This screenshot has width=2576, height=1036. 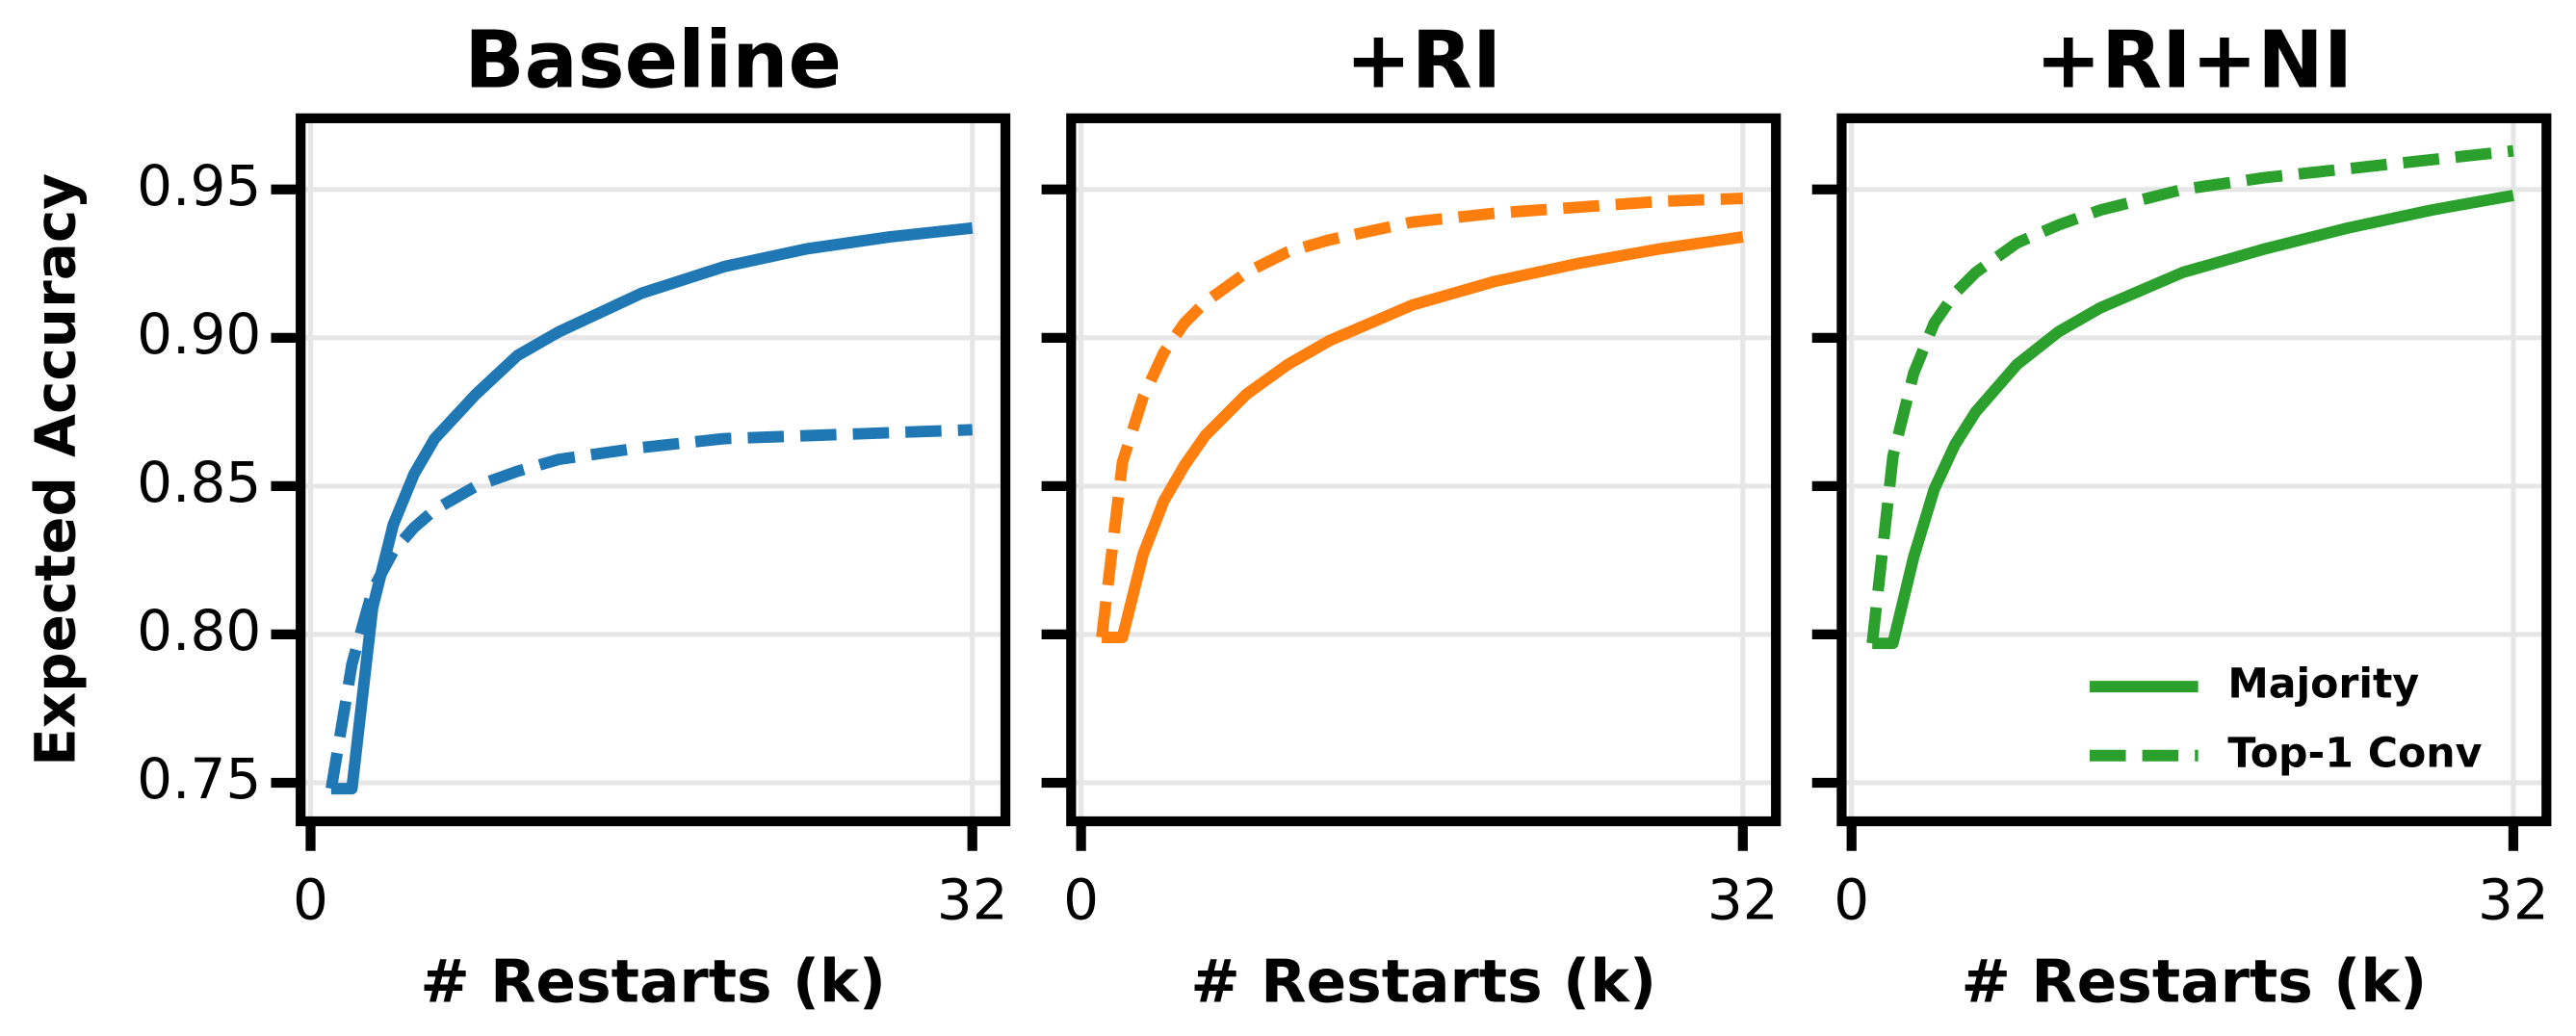 I want to click on legend-label: Majority, so click(x=2323, y=684).